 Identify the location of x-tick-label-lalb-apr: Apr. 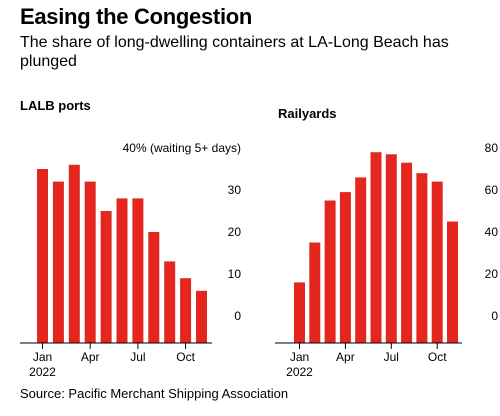
(90, 357).